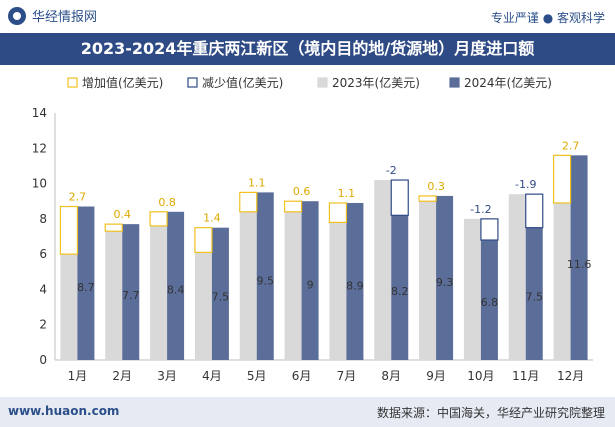  Describe the element at coordinates (43, 289) in the screenshot. I see `y-tick-label: 4` at that location.